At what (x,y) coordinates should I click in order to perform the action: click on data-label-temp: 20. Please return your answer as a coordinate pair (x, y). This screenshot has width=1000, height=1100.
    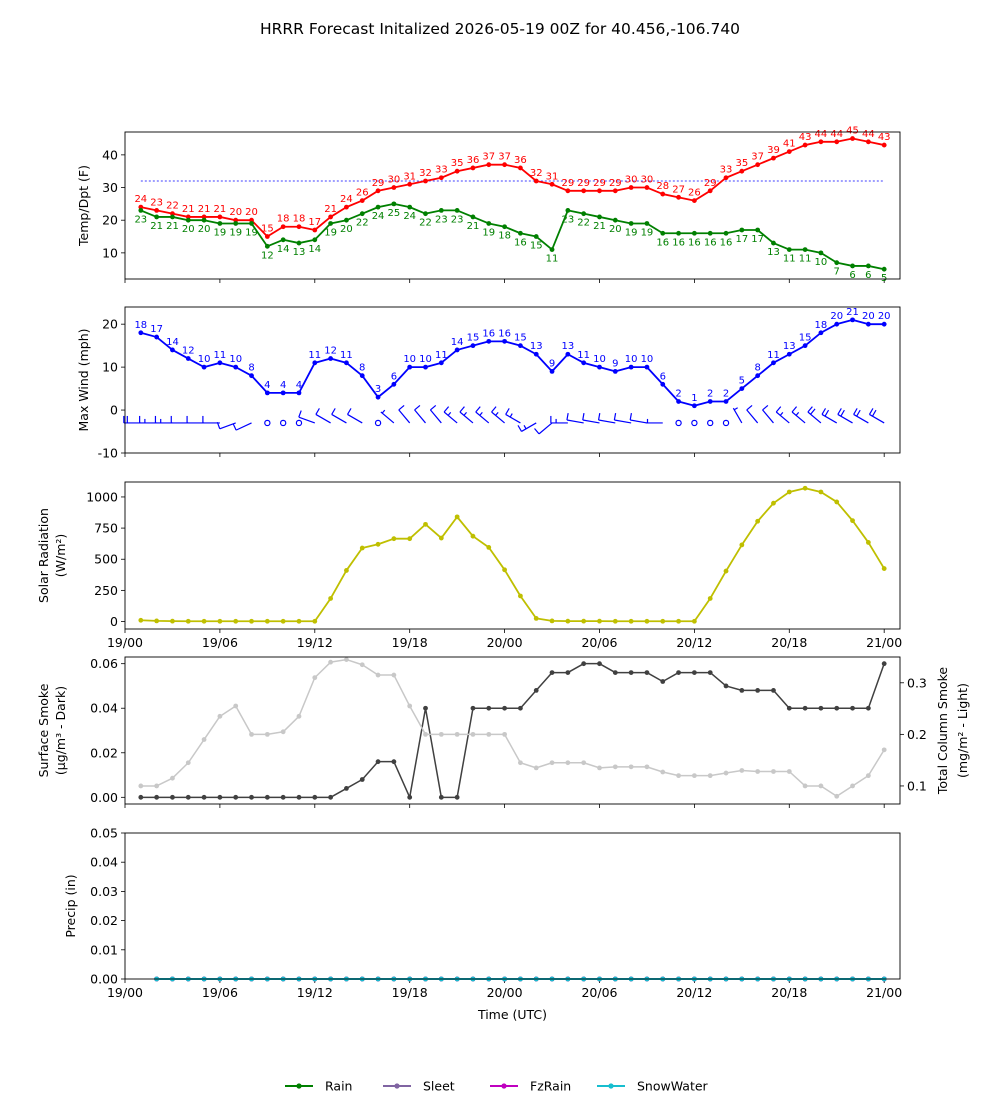
    Looking at the image, I should click on (251, 212).